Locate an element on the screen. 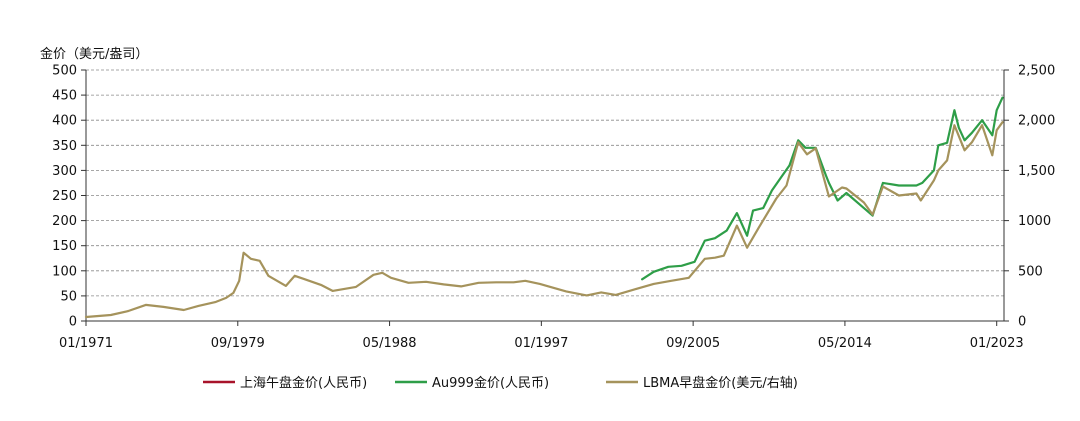 This screenshot has height=421, width=1080. right-tick-label: 1,500 is located at coordinates (1036, 171).